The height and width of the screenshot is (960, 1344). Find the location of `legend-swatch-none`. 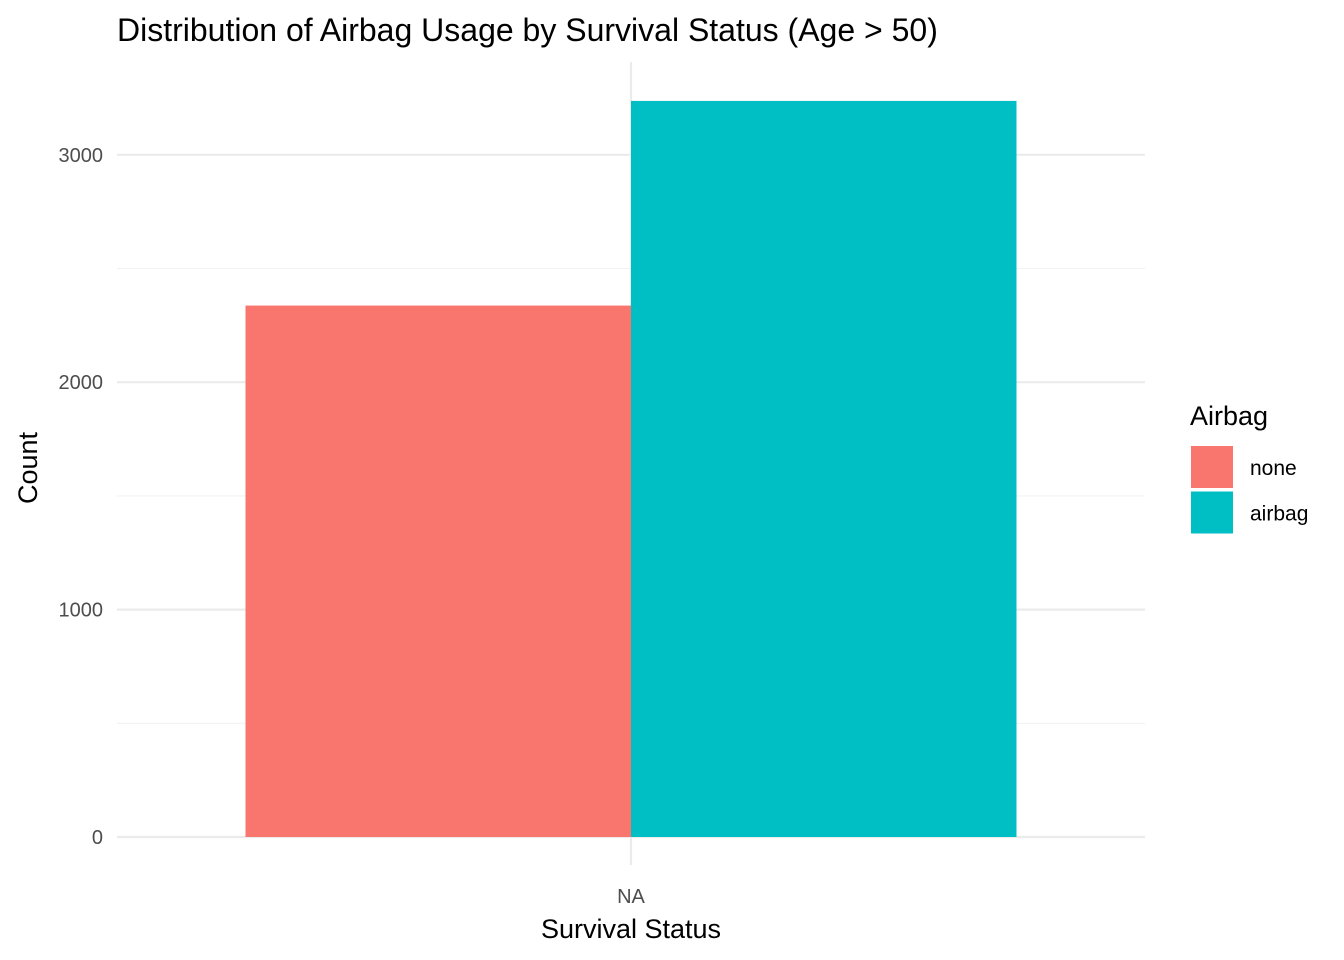

legend-swatch-none is located at coordinates (1212, 467).